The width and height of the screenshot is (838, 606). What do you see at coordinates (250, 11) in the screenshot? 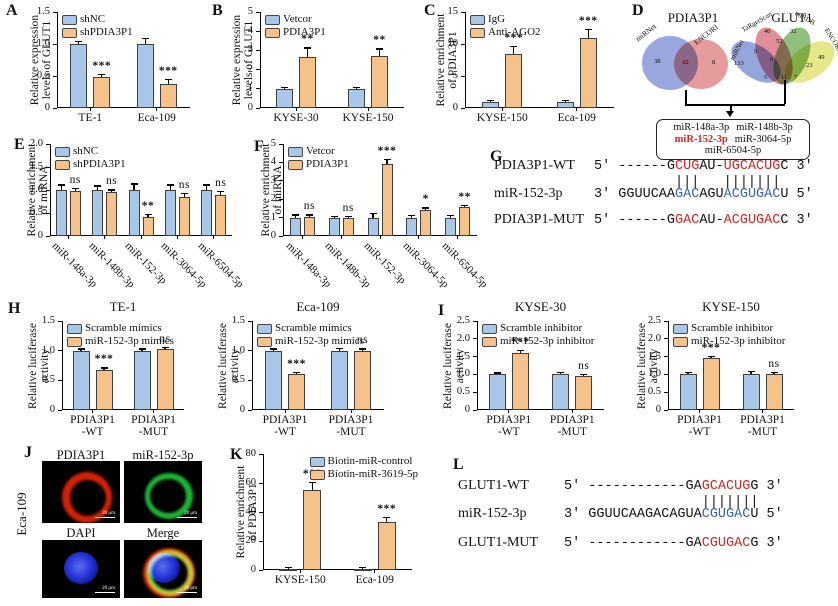
I see `y-tick-label: 5` at bounding box center [250, 11].